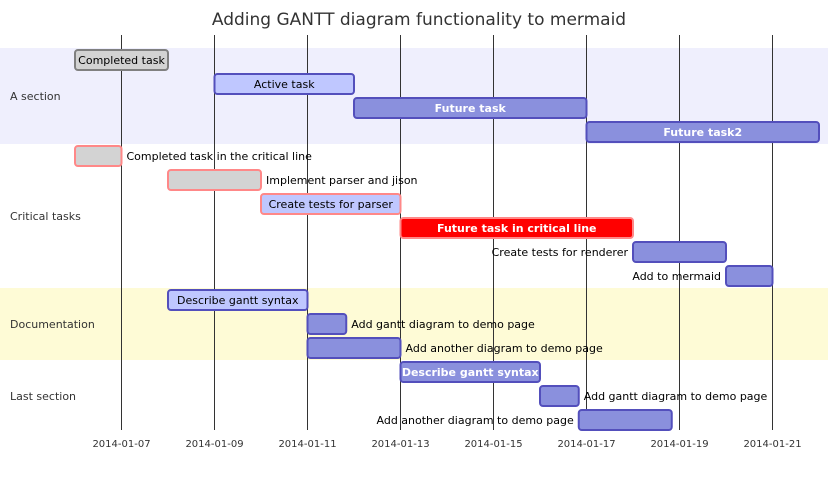  What do you see at coordinates (43, 396) in the screenshot?
I see `section-label: Last section` at bounding box center [43, 396].